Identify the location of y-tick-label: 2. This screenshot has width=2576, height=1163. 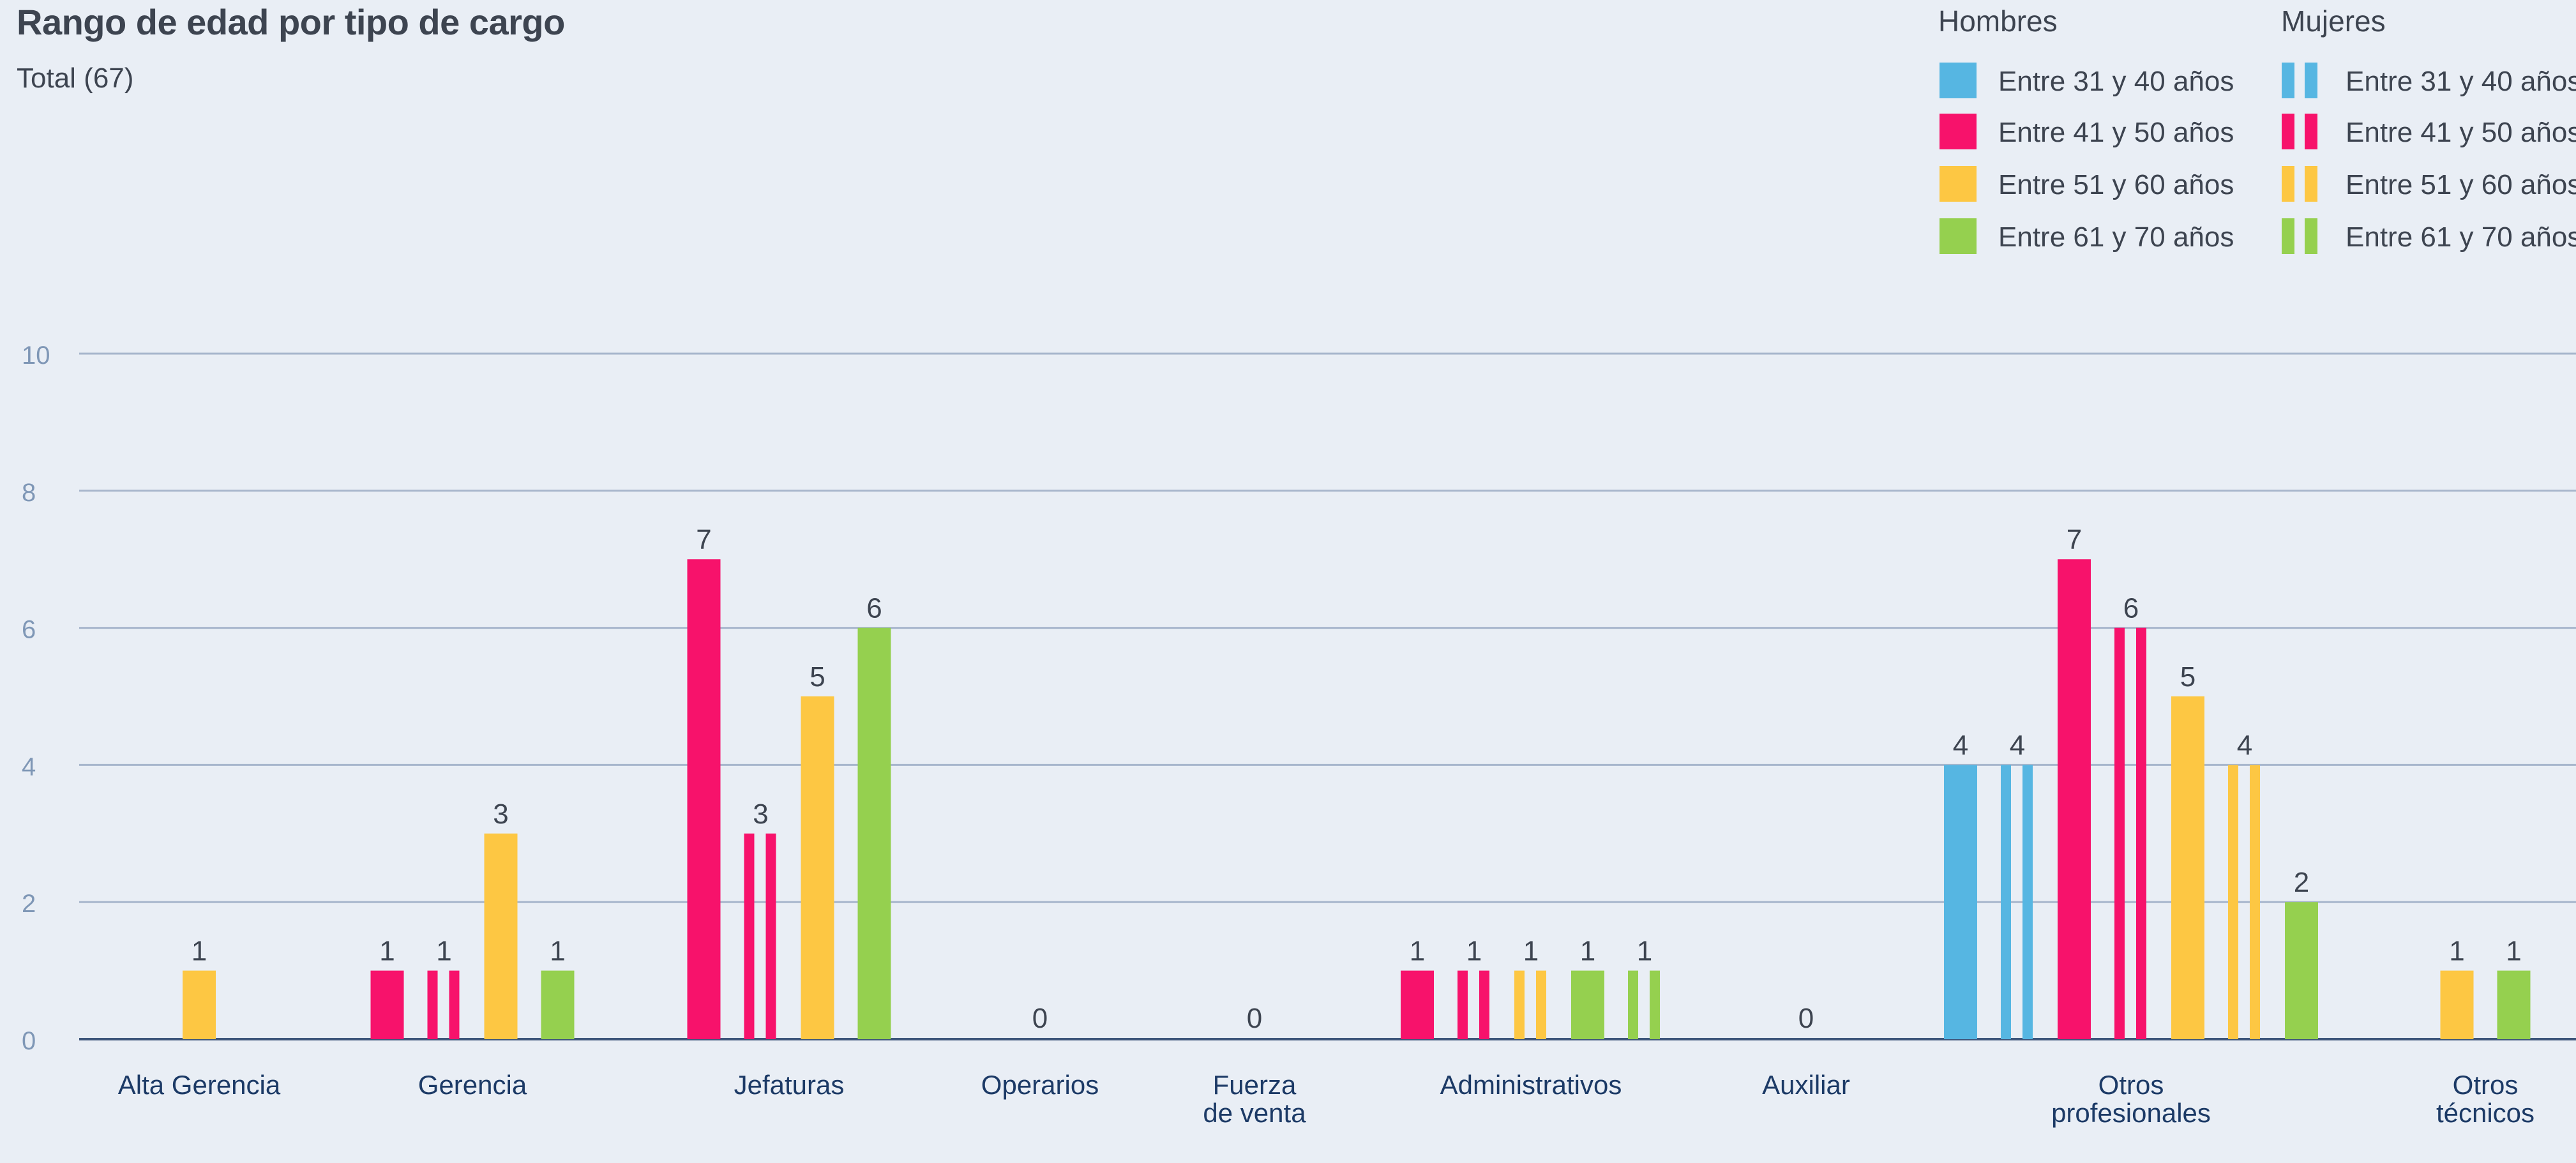
(29, 904).